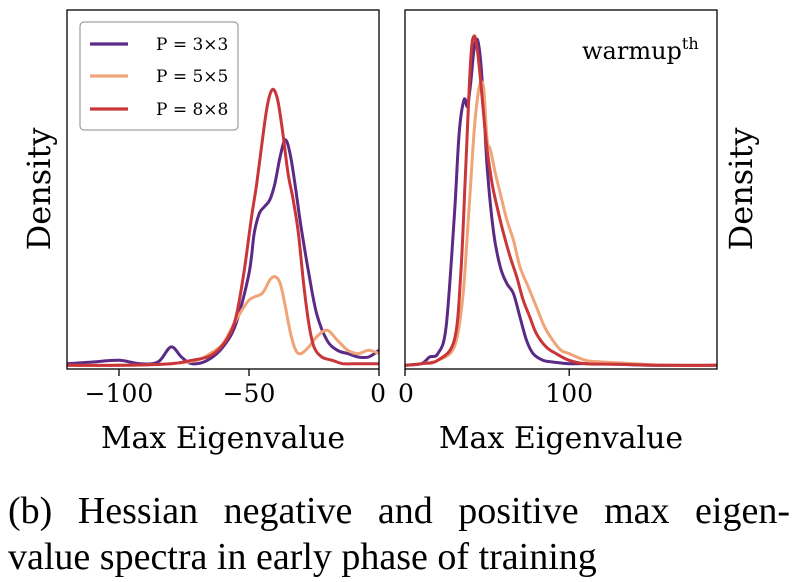 The height and width of the screenshot is (582, 794). What do you see at coordinates (569, 393) in the screenshot?
I see `right-x-tick-label: 100` at bounding box center [569, 393].